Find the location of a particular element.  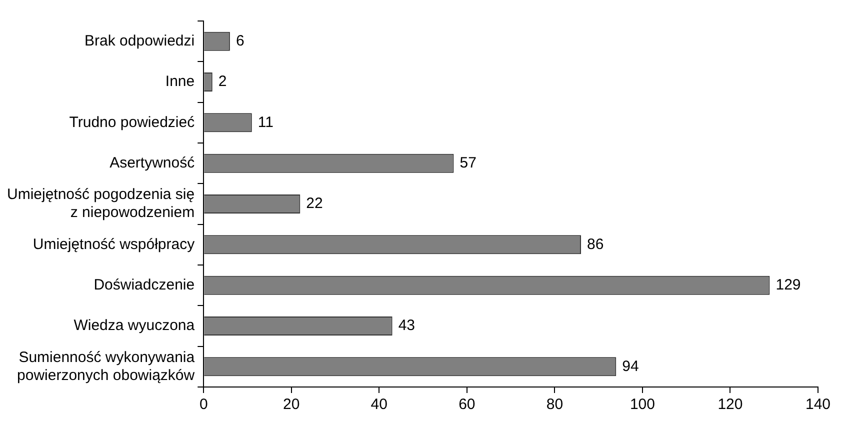

y-tick-label: Umiejętność pogodzenia się z niepowodzeniem is located at coordinates (100, 204).